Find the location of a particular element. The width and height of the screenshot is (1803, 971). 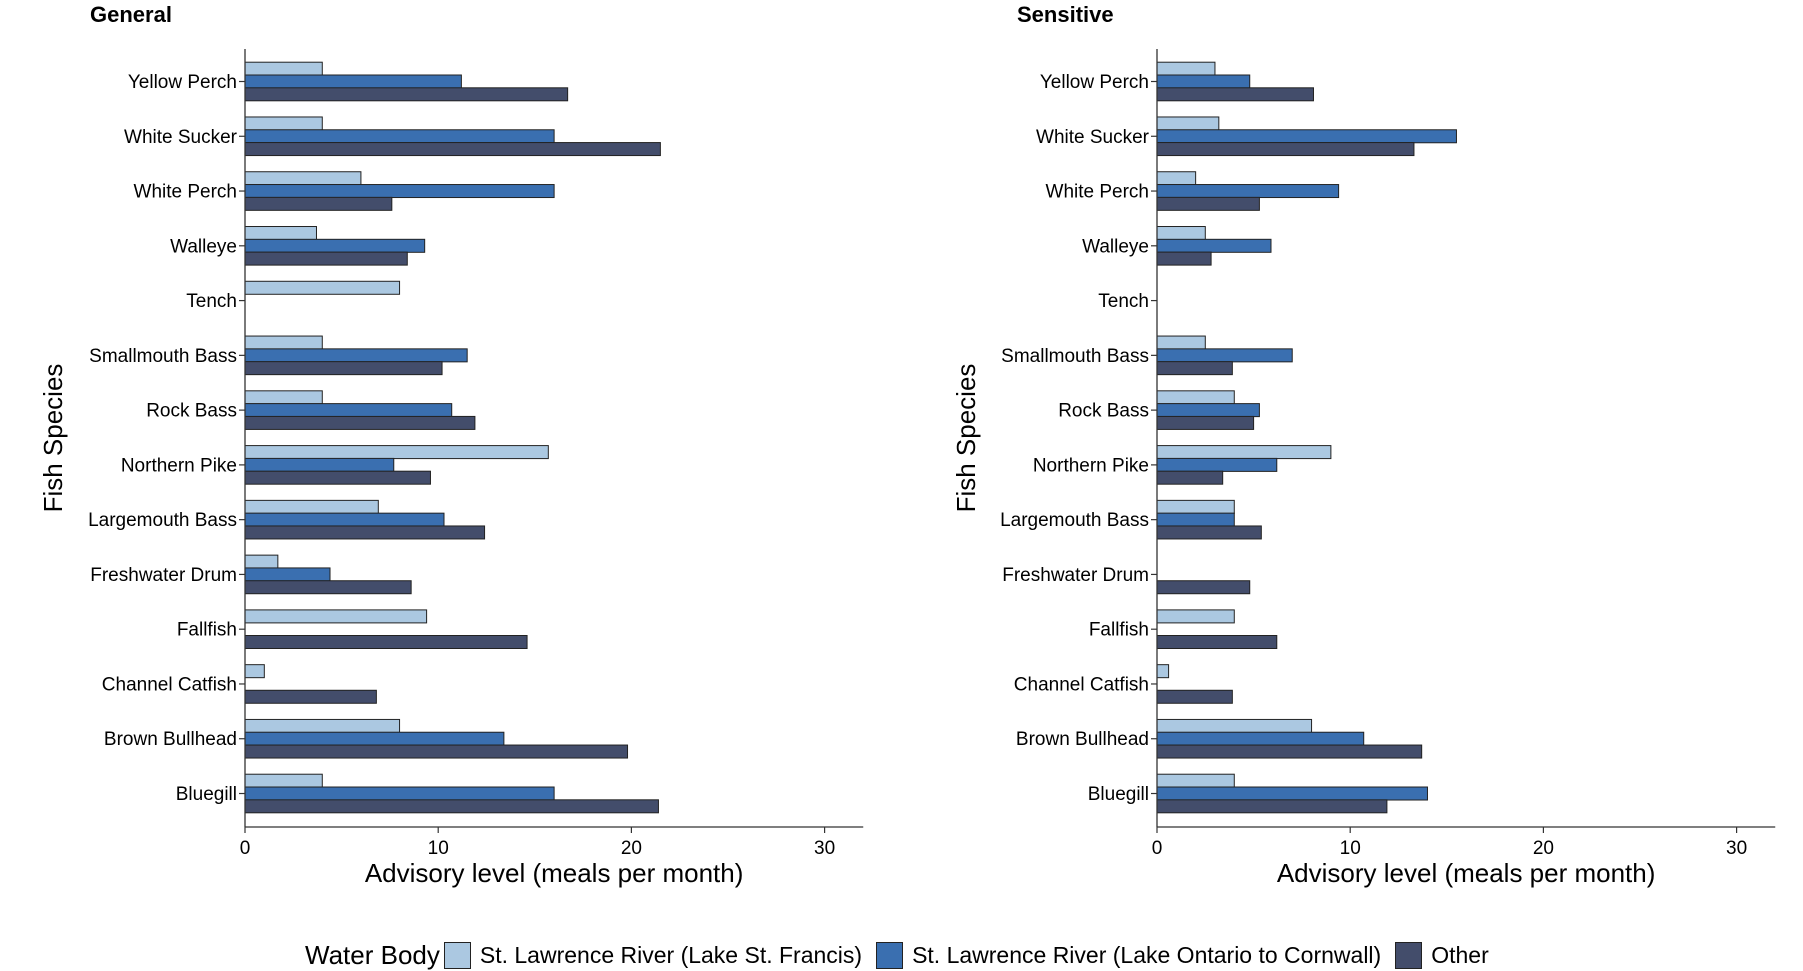

y-tick-label-sensitive-fallfish: Fallfish is located at coordinates (1119, 630).